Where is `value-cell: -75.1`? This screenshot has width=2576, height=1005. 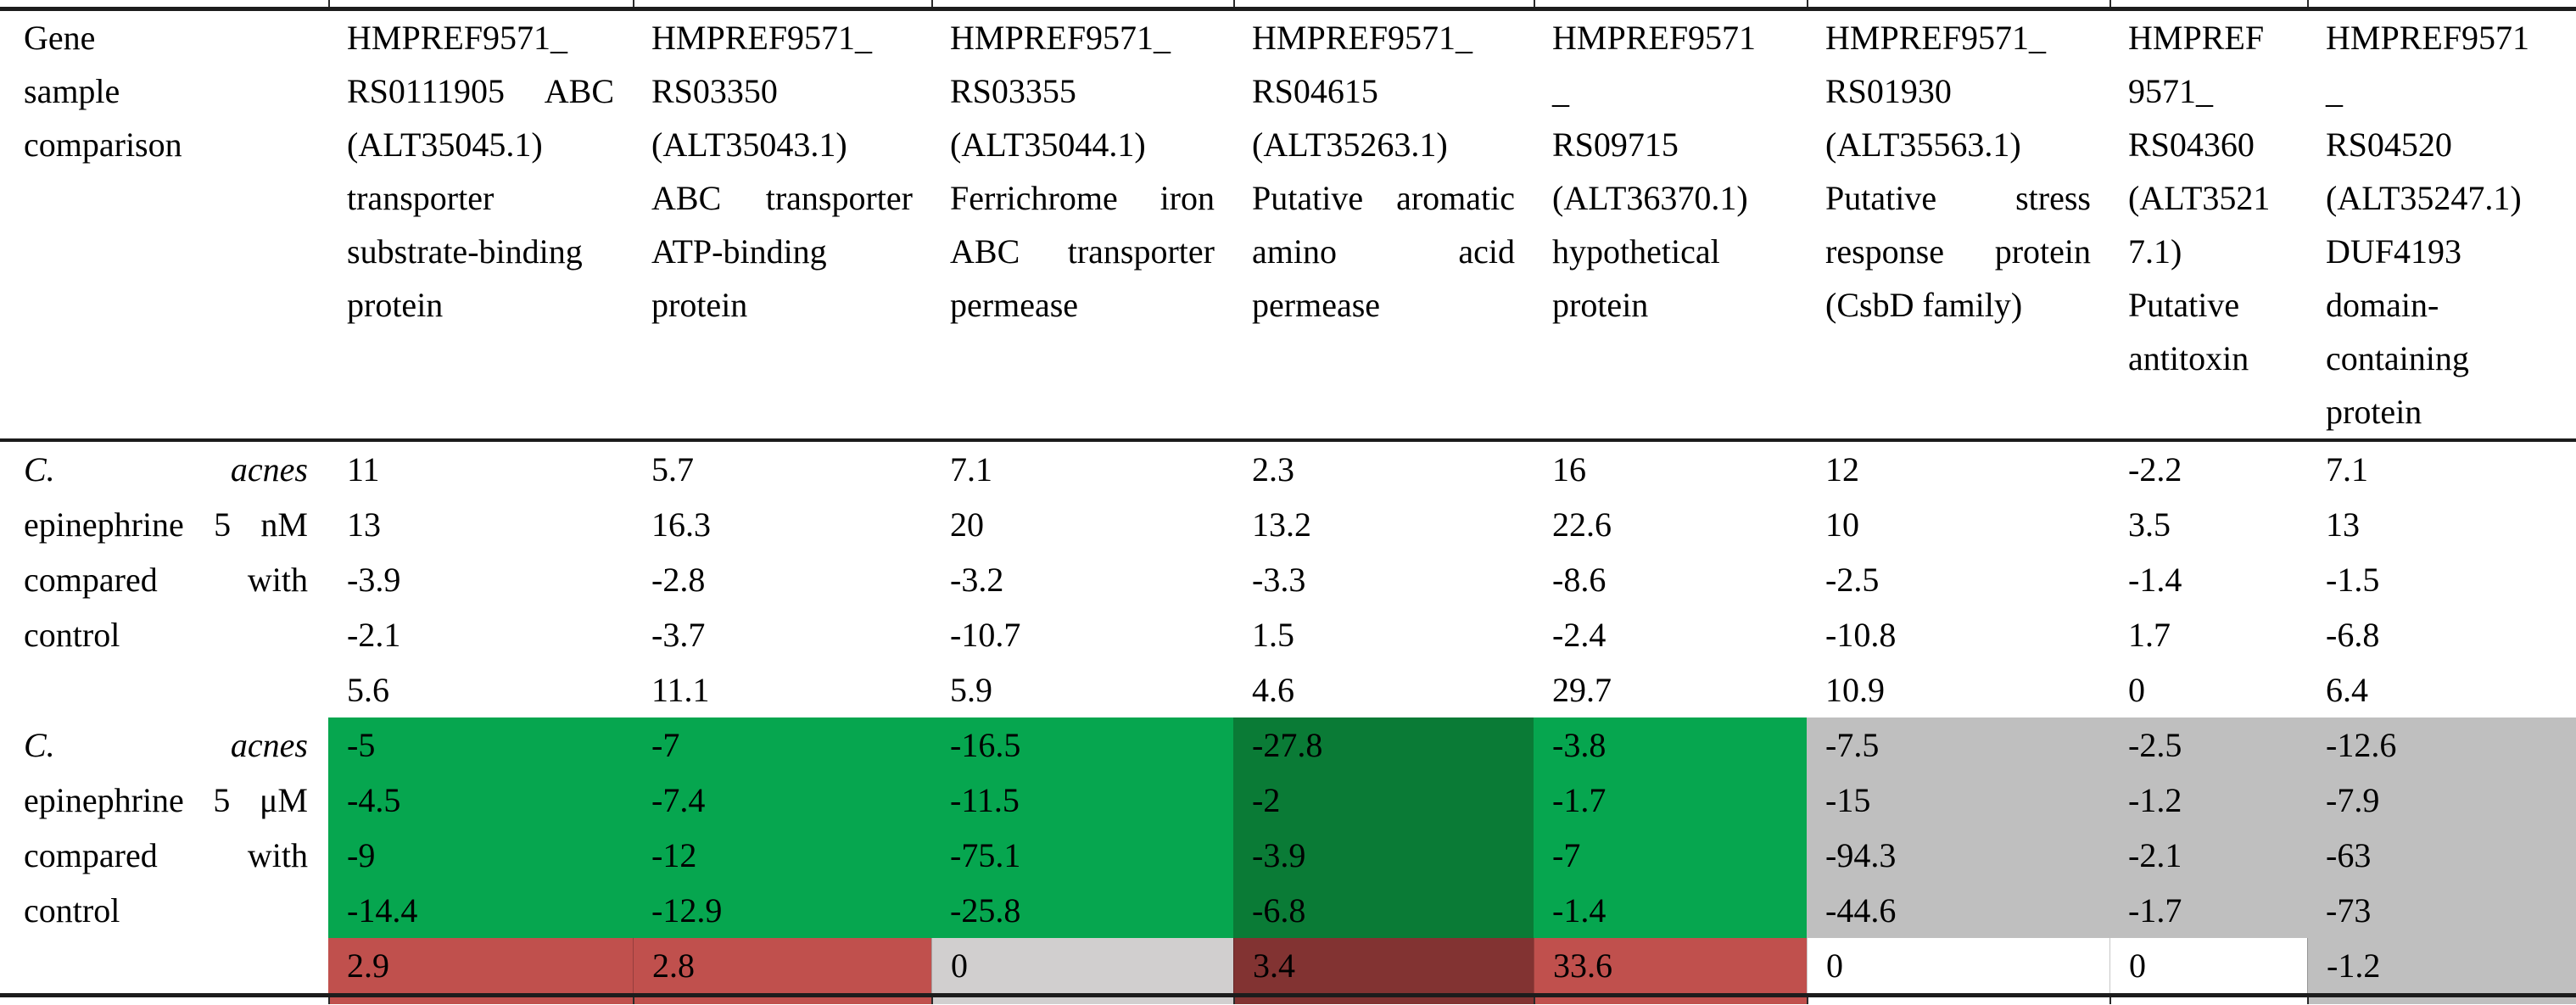 value-cell: -75.1 is located at coordinates (1082, 855).